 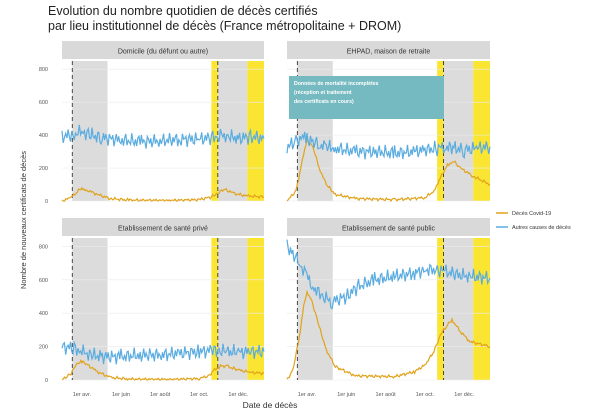 What do you see at coordinates (270, 405) in the screenshot?
I see `x-axis-title: Date de décès` at bounding box center [270, 405].